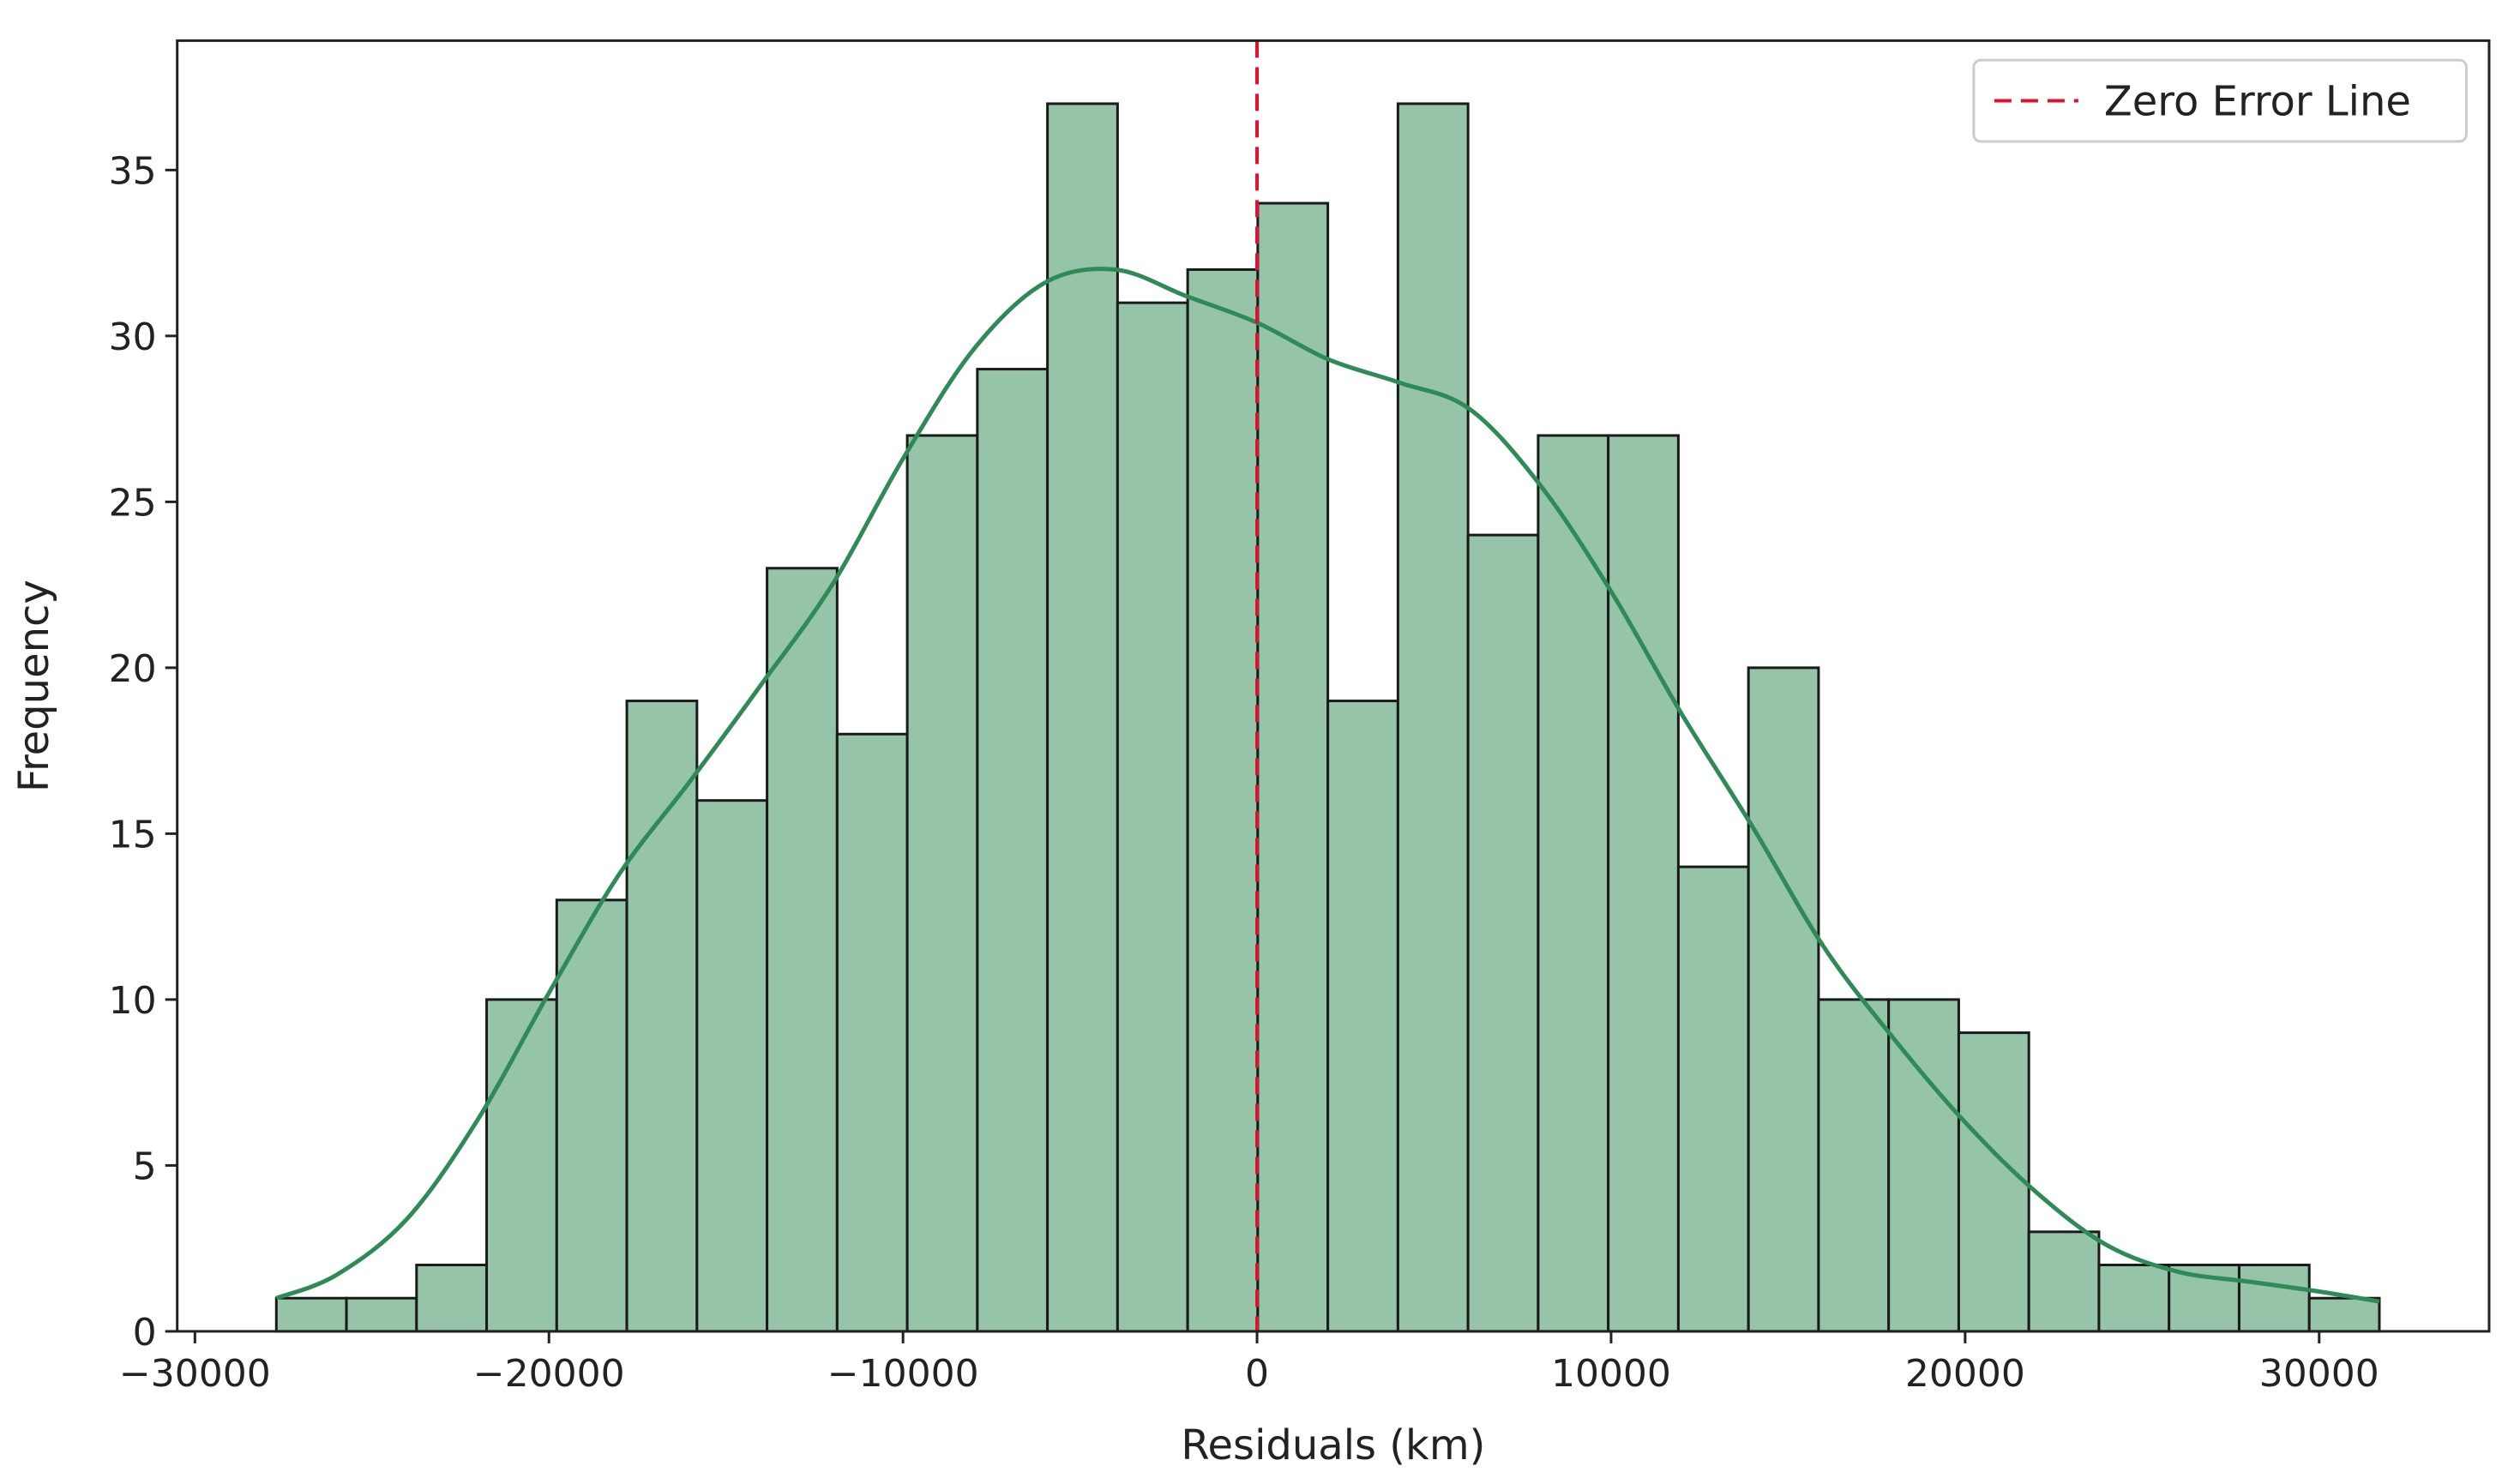 This screenshot has height=1478, width=2520. I want to click on x-tick-label: 10000, so click(1611, 1374).